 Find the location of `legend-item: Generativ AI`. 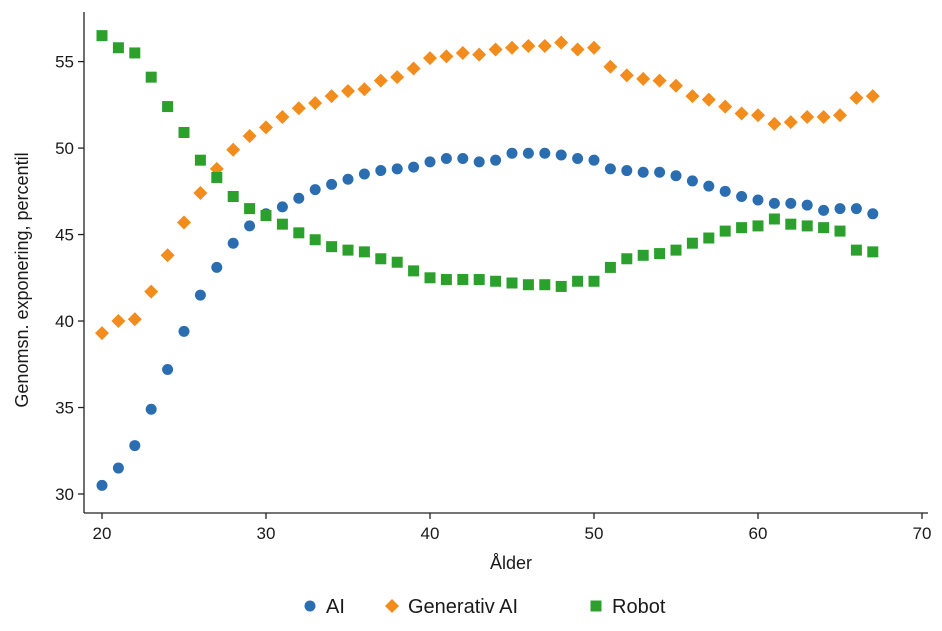

legend-item: Generativ AI is located at coordinates (451, 607).